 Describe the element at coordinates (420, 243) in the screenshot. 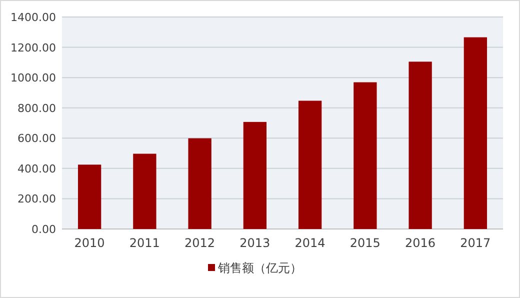

I see `x-tick-label: 2016` at that location.